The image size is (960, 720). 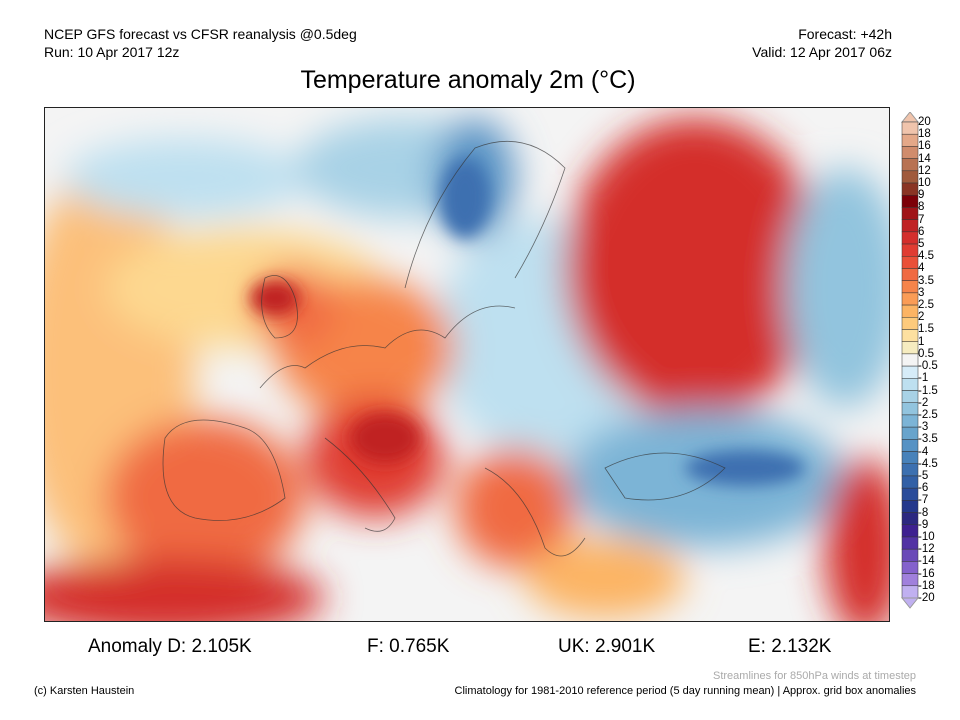 I want to click on colorbar-label: 20, so click(x=924, y=122).